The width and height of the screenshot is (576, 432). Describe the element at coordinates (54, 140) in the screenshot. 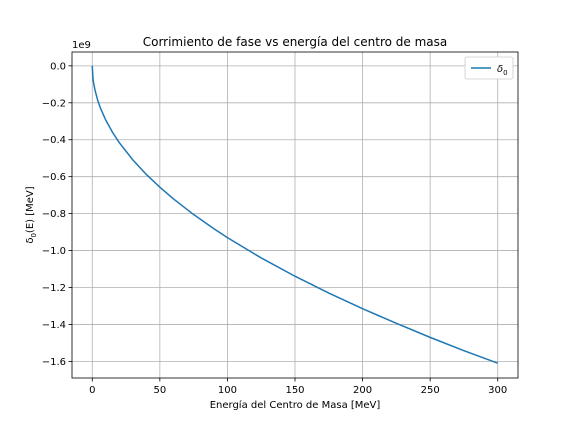

I see `y-tick-label: −0.4` at that location.